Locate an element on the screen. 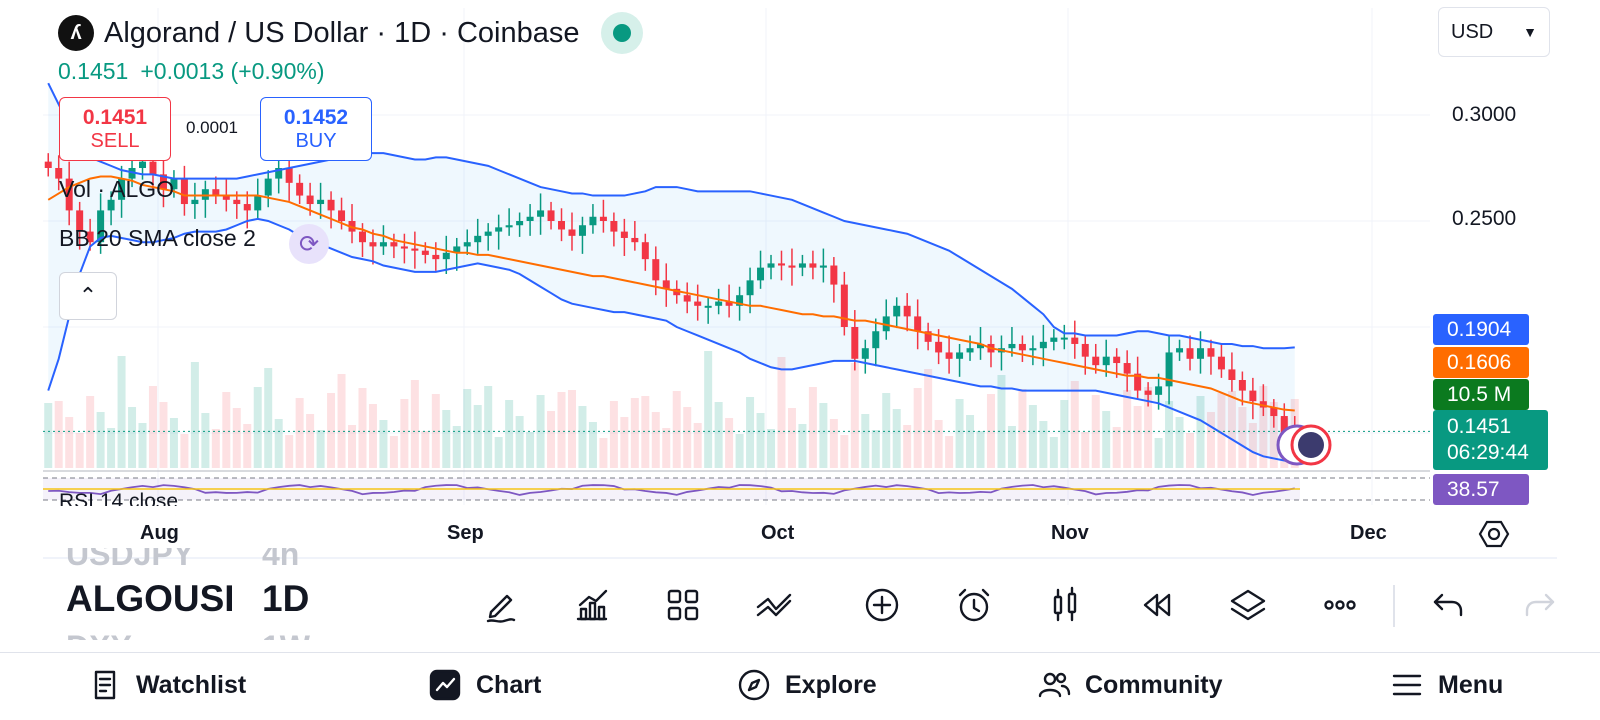  undo-button is located at coordinates (1448, 605).